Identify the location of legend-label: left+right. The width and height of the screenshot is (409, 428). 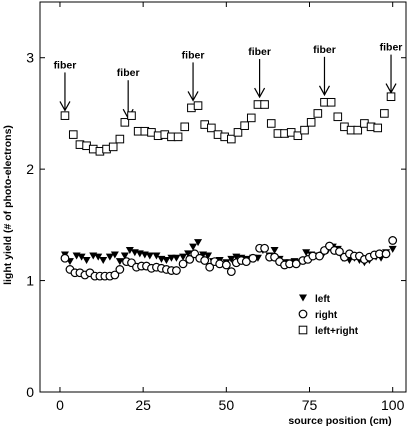
(337, 331).